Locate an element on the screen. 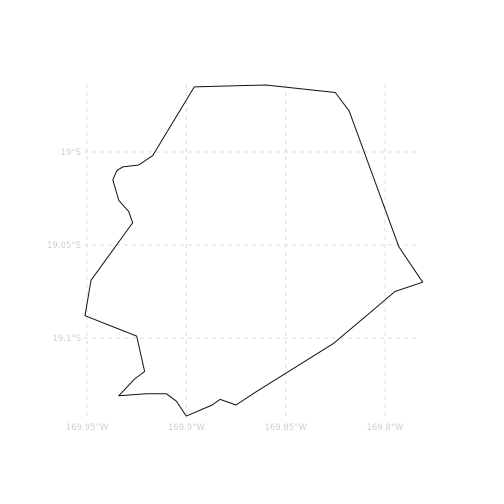  latitude-label: 19.05°S is located at coordinates (64, 246).